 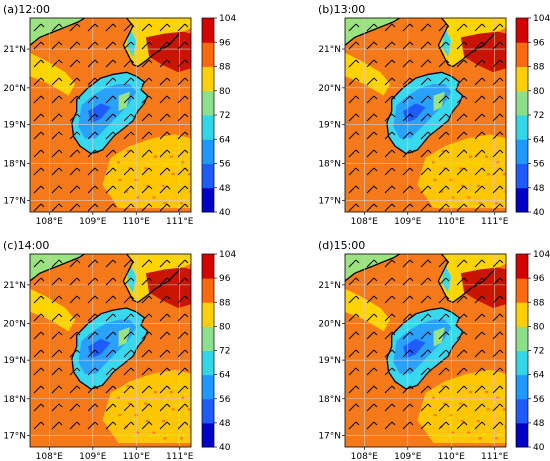 What do you see at coordinates (93, 456) in the screenshot?
I see `x-tick-label: 109°E` at bounding box center [93, 456].